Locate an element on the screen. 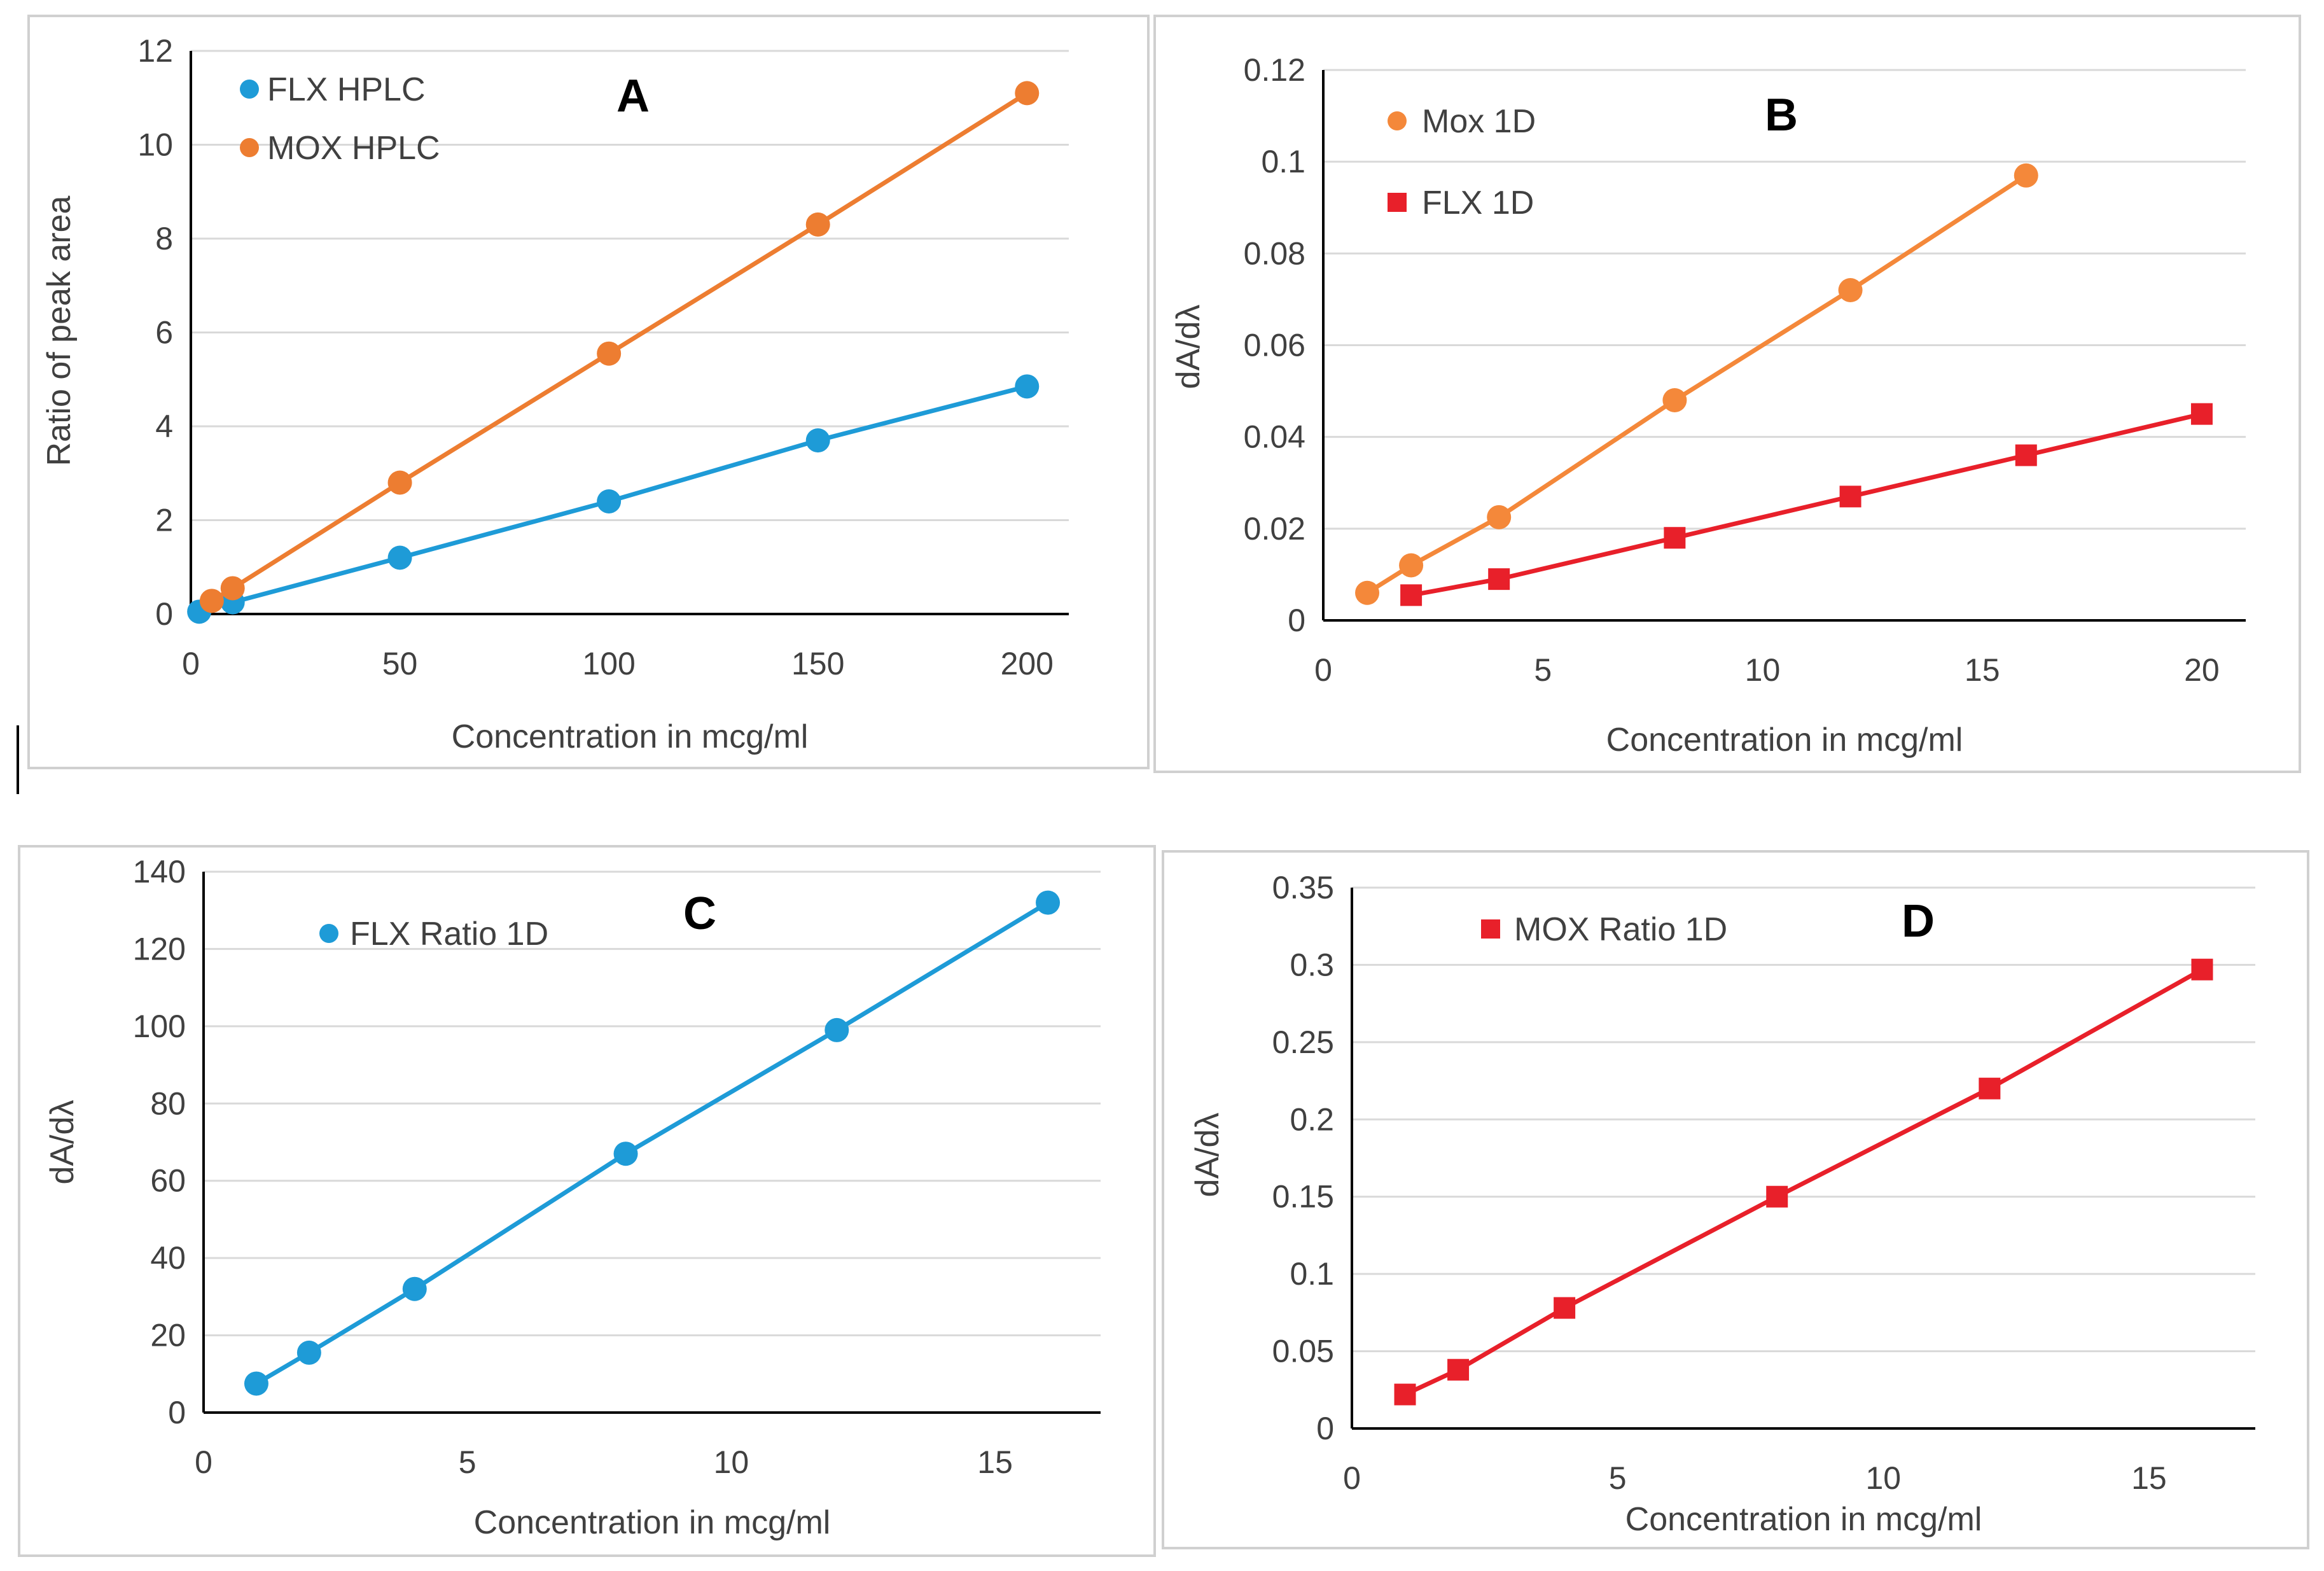 The image size is (2324, 1571). x-tick-label-b-3: 15 is located at coordinates (1983, 670).